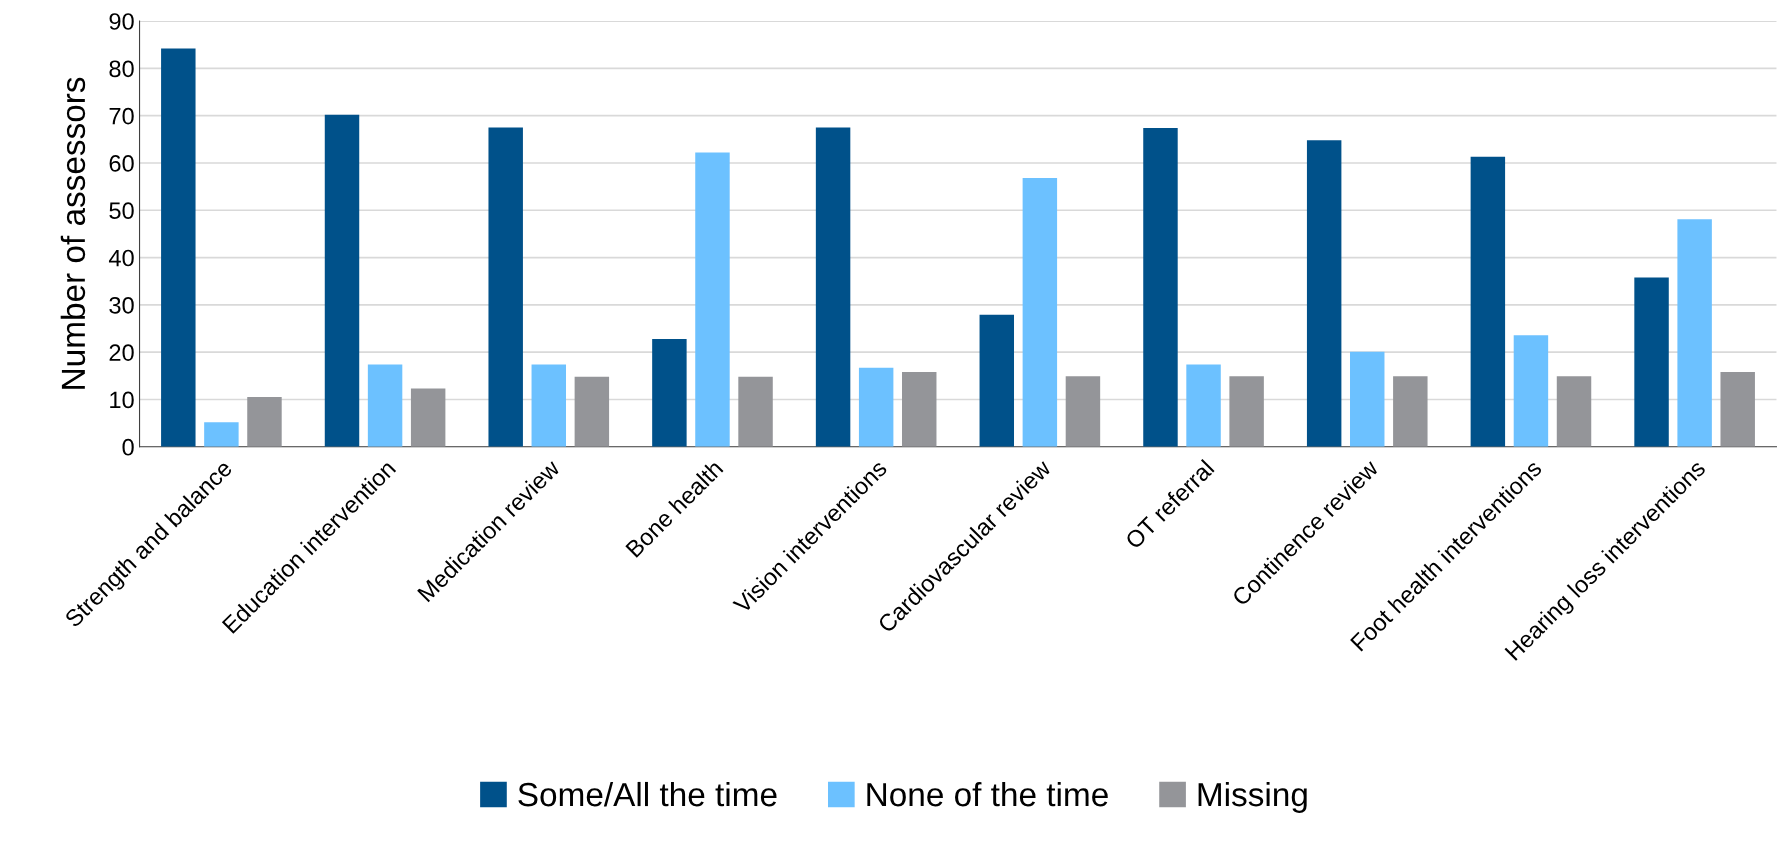 This screenshot has width=1789, height=843. What do you see at coordinates (121, 258) in the screenshot?
I see `y-tick-label: 40` at bounding box center [121, 258].